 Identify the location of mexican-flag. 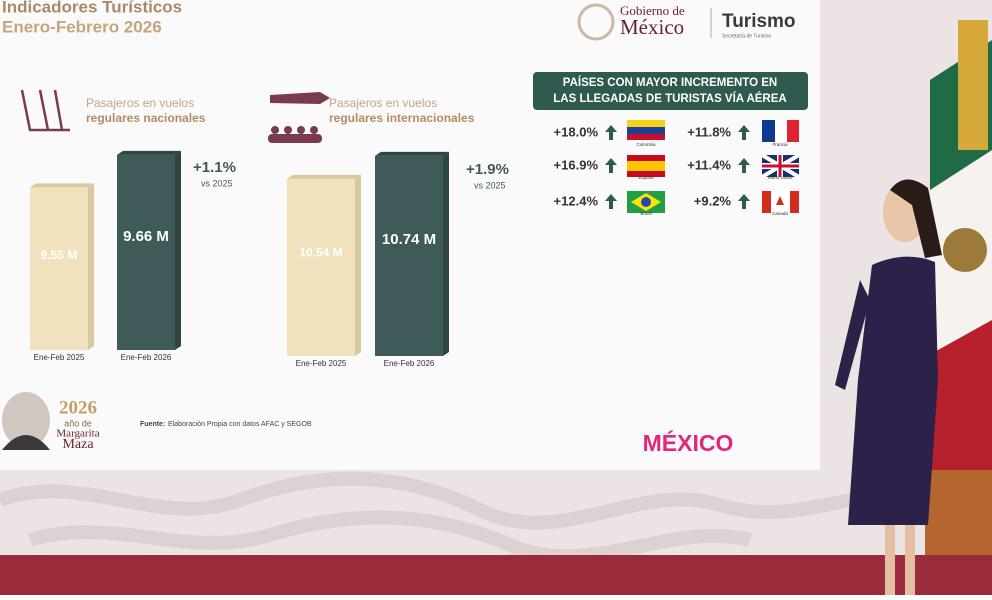
(956, 287).